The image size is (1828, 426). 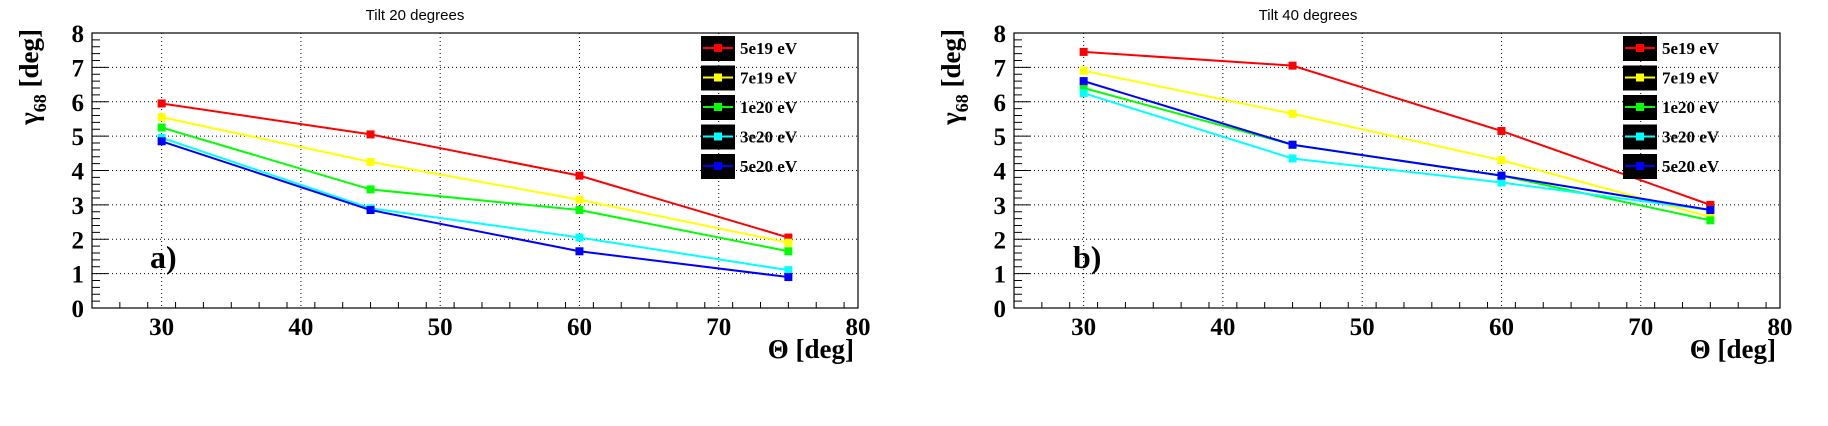 I want to click on x-tick-label: 60, so click(x=1501, y=327).